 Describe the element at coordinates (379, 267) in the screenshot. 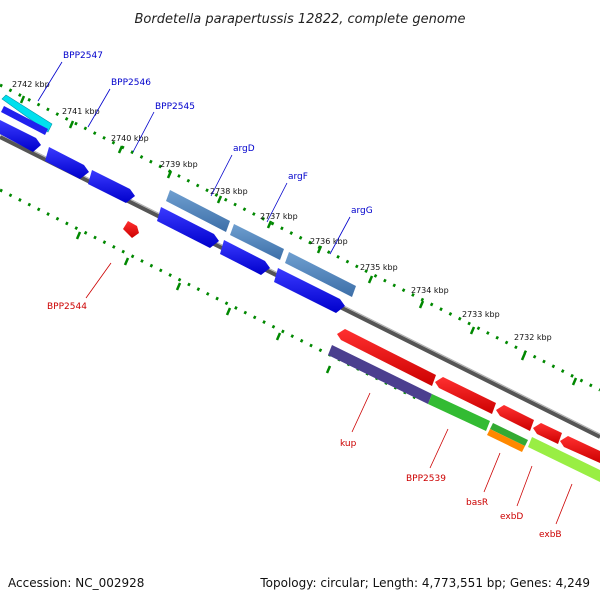

I see `kbp-label: 2735 kbp` at that location.